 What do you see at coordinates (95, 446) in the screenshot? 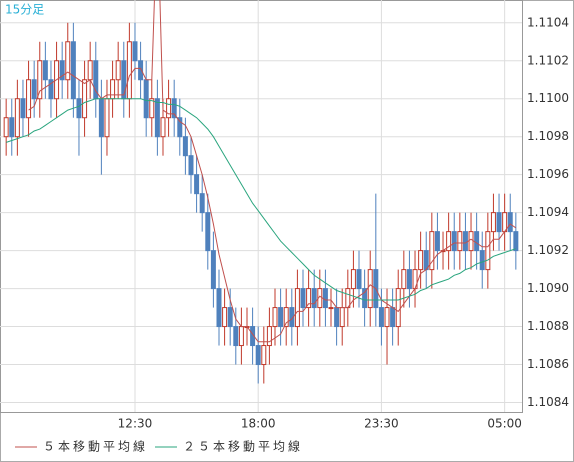
I see `legend-label: ５本移動平均線` at bounding box center [95, 446].